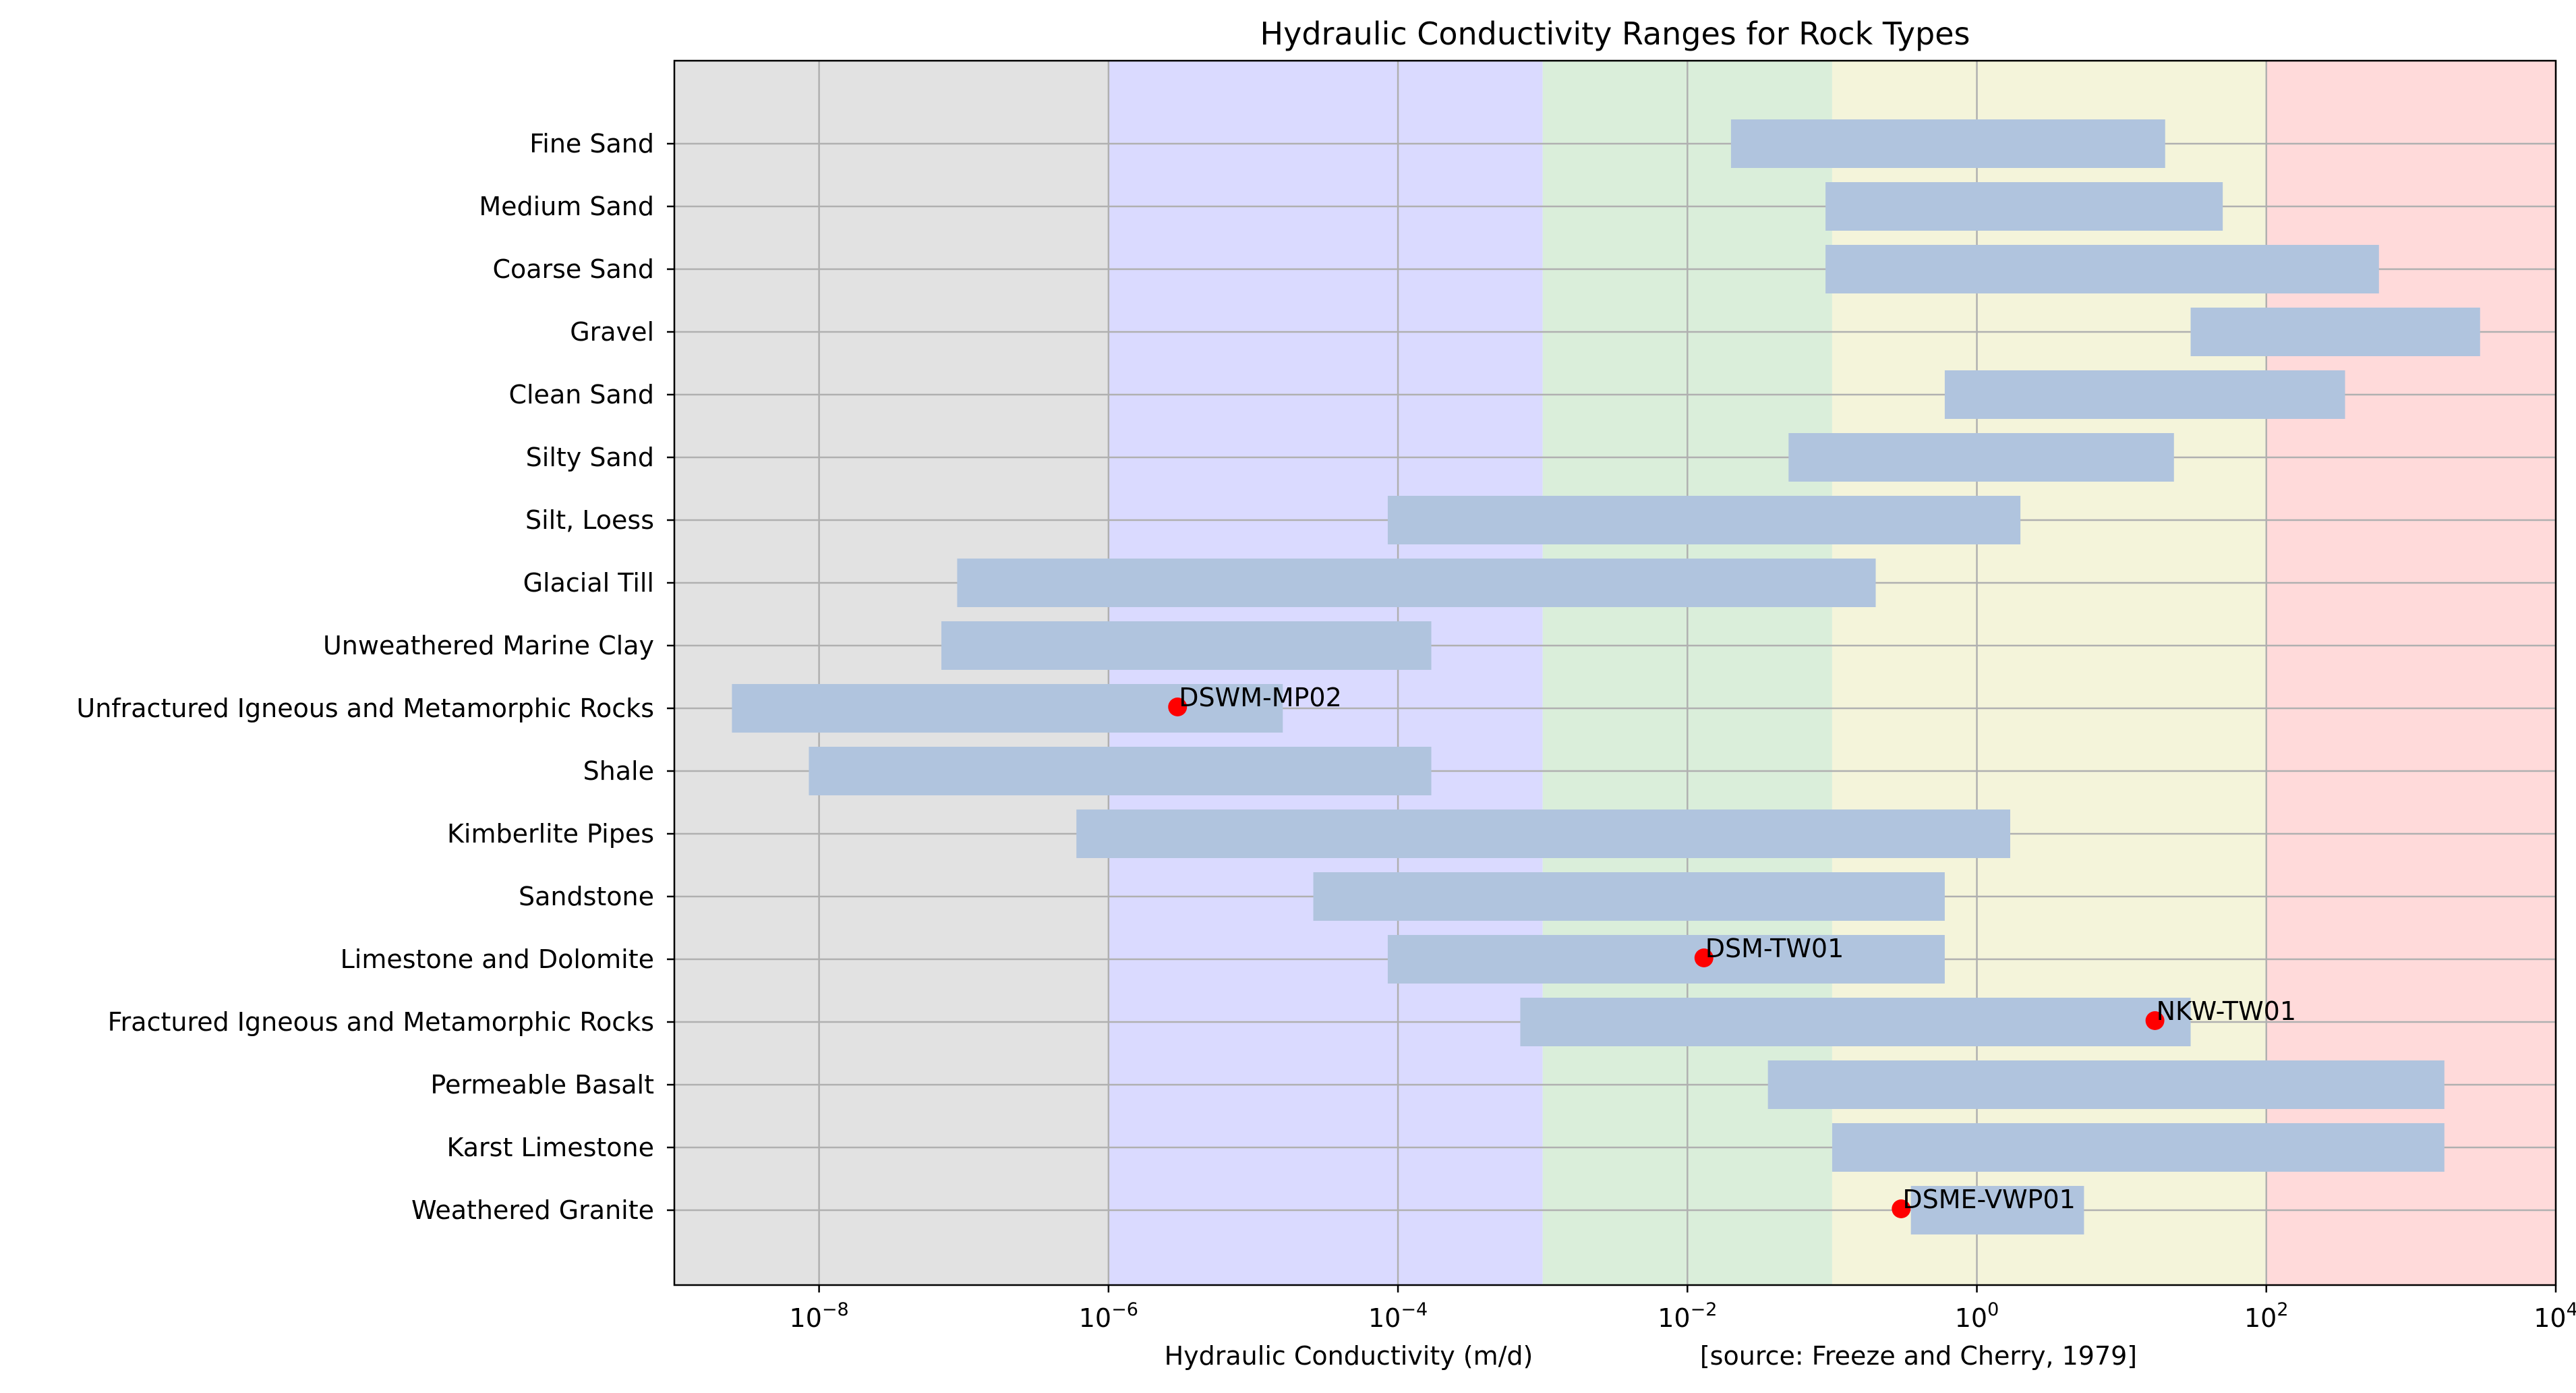 The width and height of the screenshot is (2576, 1393). Describe the element at coordinates (590, 520) in the screenshot. I see `y-tick-label: Silt, Loess` at that location.